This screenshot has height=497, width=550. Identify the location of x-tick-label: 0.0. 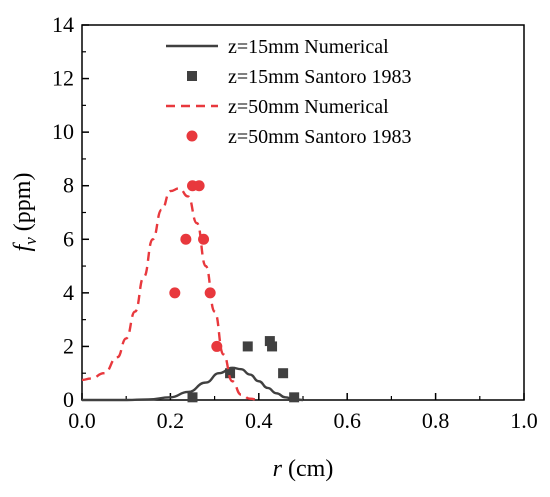
(82, 420).